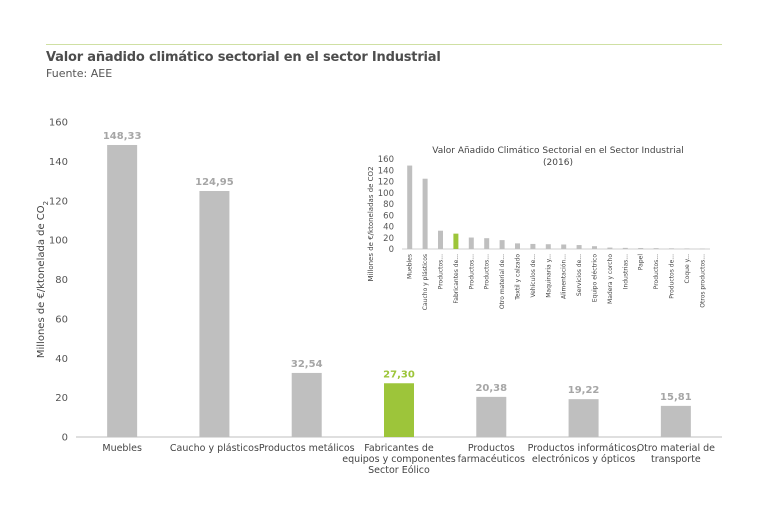  Describe the element at coordinates (307, 448) in the screenshot. I see `x-tick-label: Productos metálicos` at that location.